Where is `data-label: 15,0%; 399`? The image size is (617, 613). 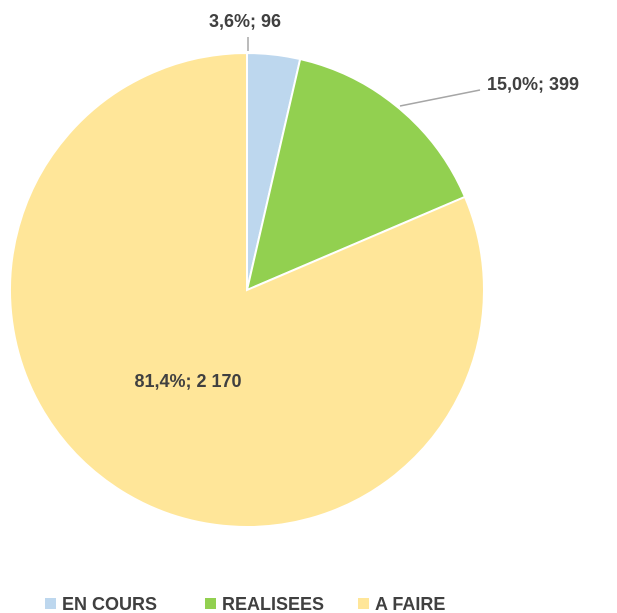 data-label: 15,0%; 399 is located at coordinates (533, 84).